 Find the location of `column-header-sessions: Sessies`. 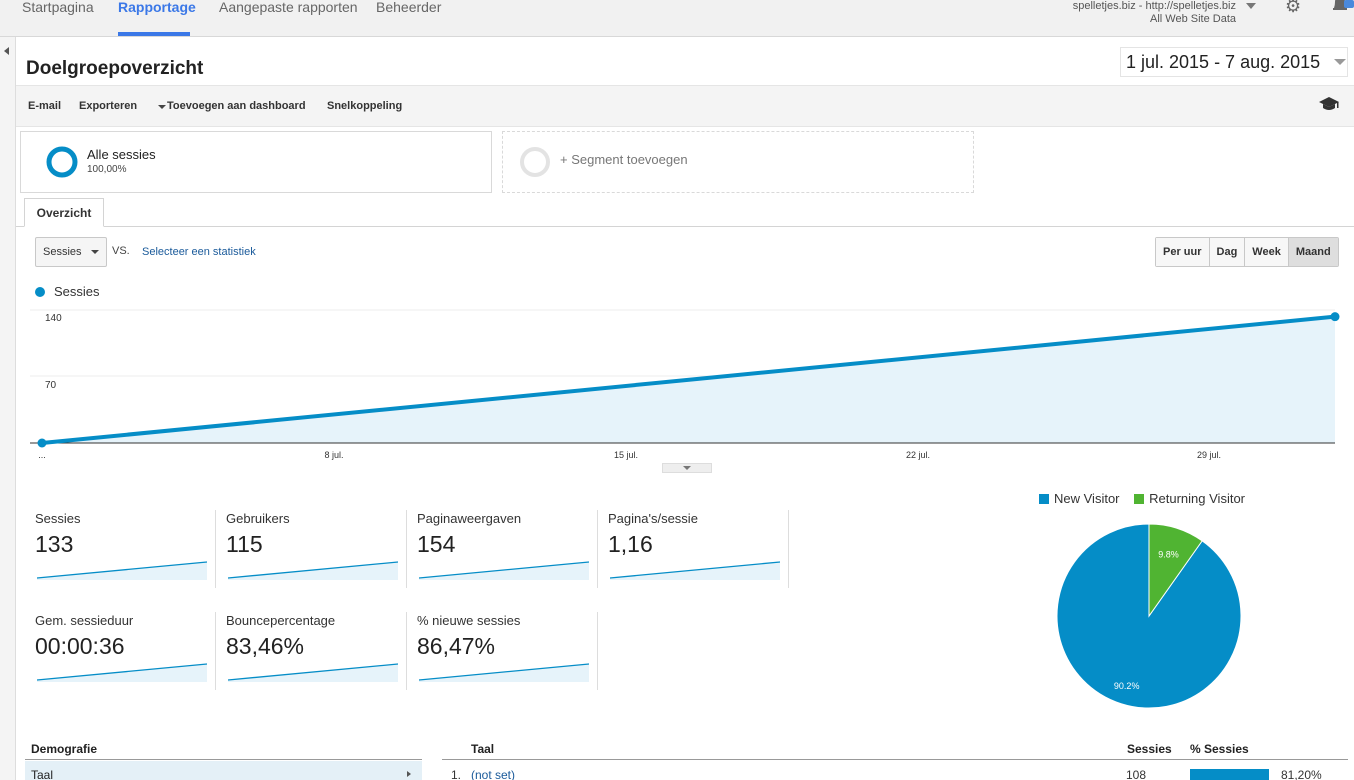

column-header-sessions: Sessies is located at coordinates (1149, 749).